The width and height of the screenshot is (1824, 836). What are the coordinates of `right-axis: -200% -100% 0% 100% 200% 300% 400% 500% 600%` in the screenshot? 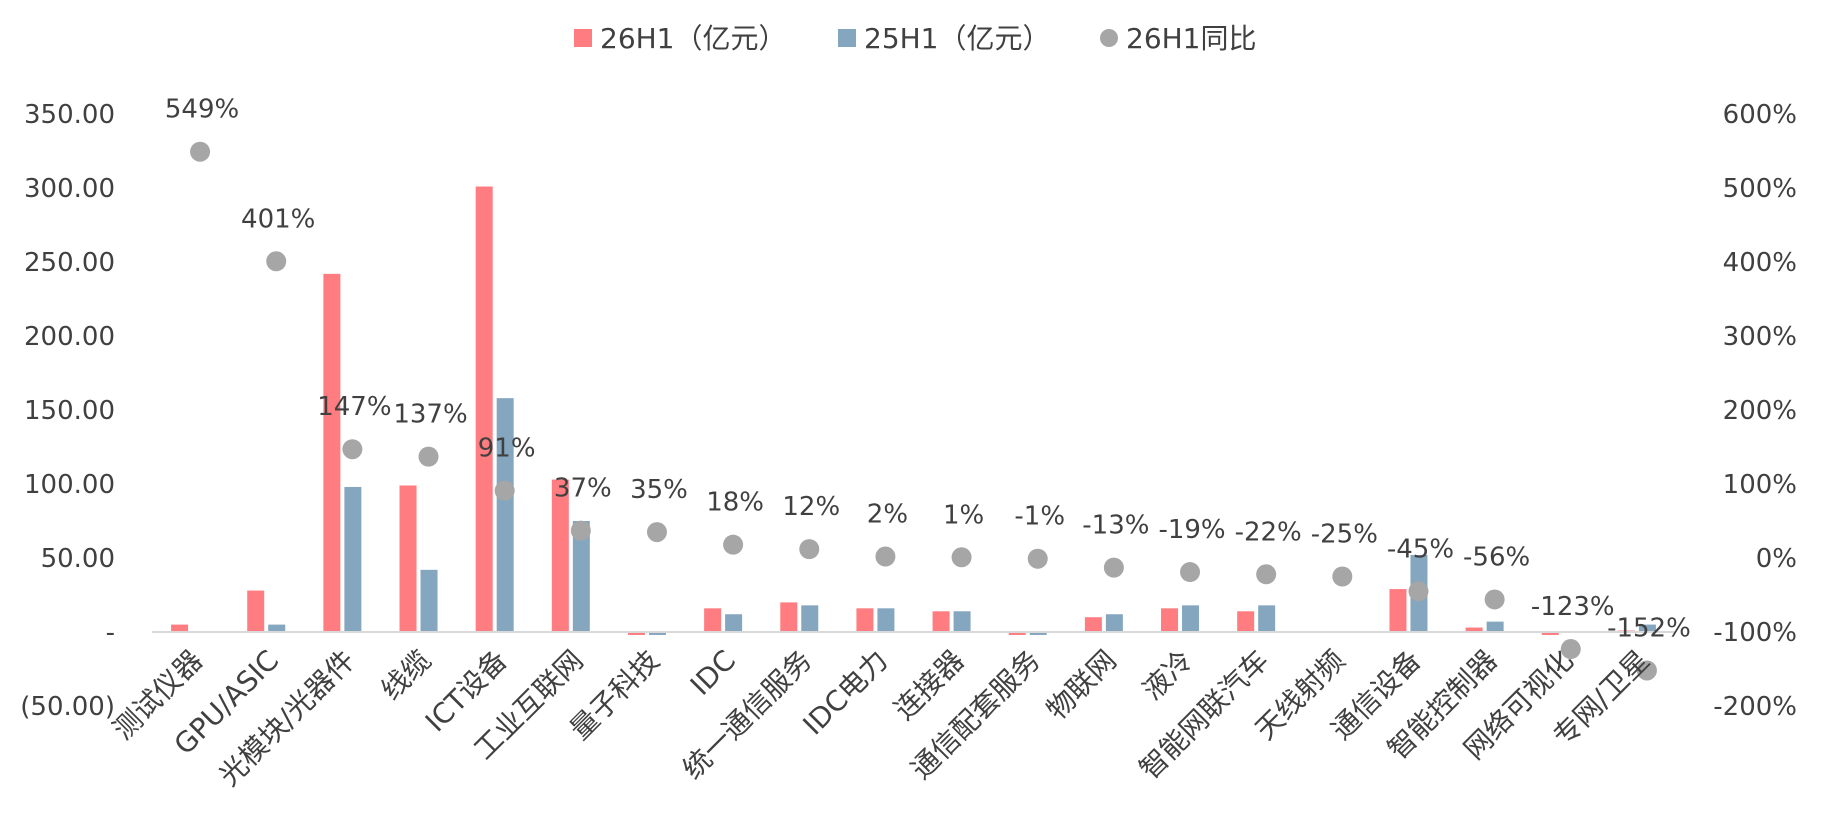 It's located at (1755, 411).